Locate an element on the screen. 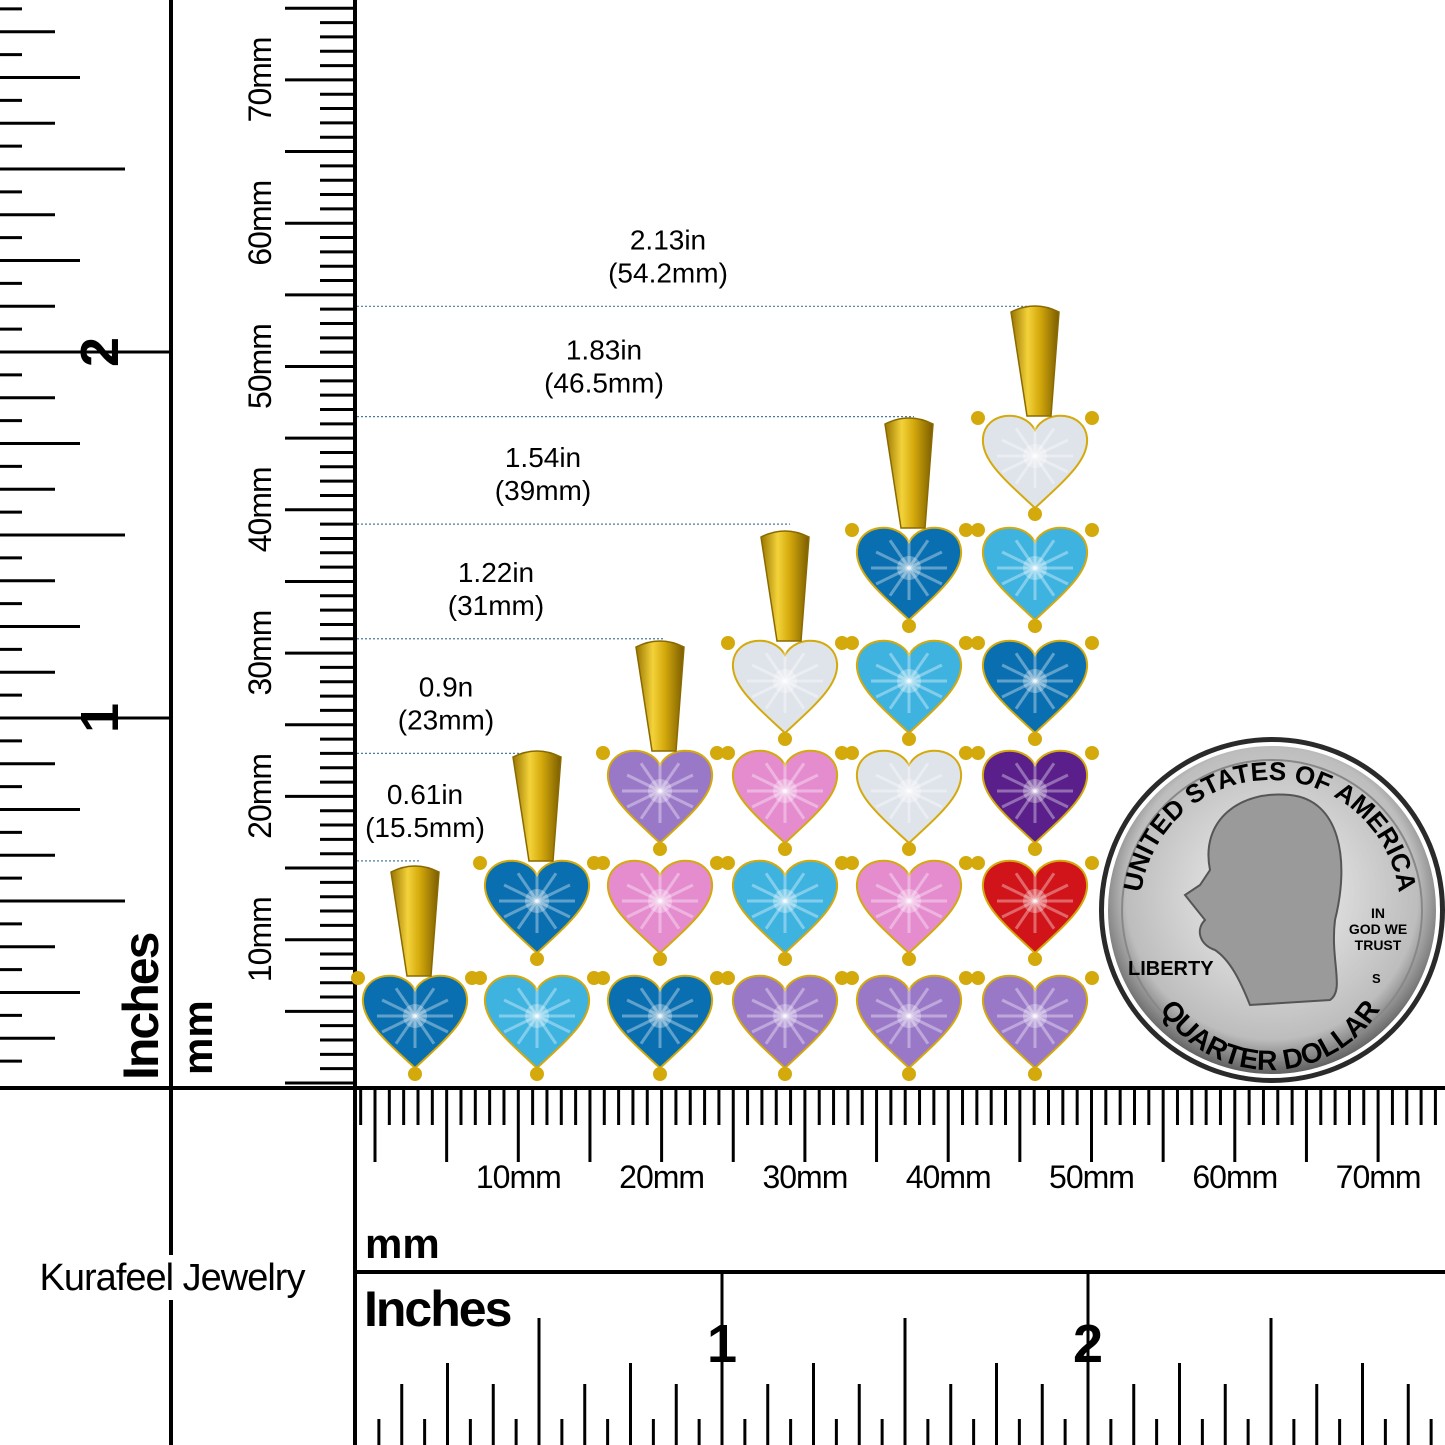  mm-tick-label: 60mm is located at coordinates (260, 223).